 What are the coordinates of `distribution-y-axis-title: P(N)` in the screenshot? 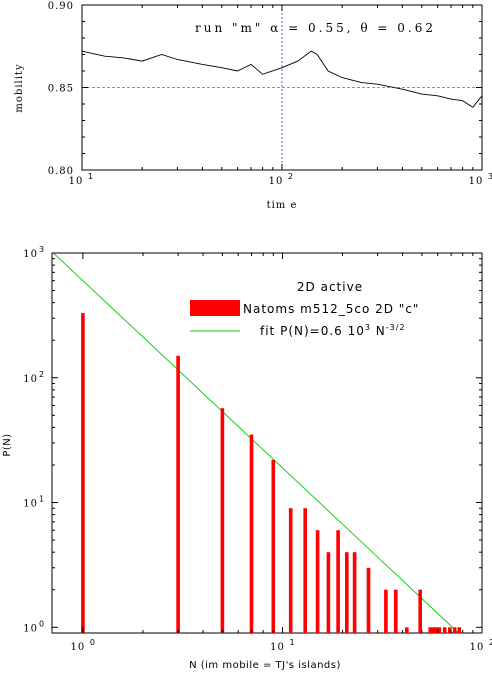 It's located at (7, 444).